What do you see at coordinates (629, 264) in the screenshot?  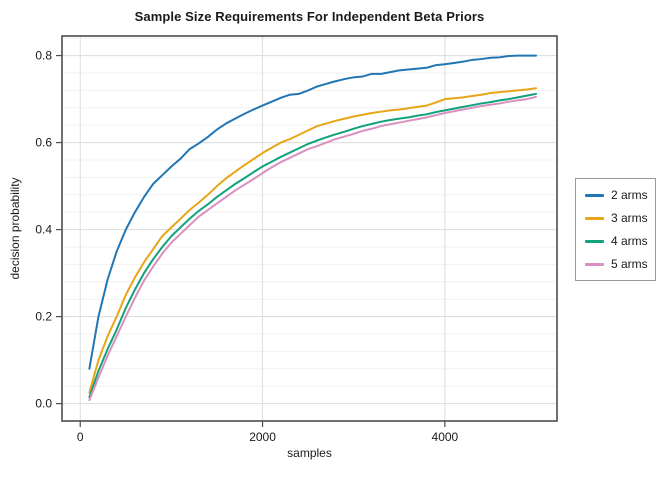 I see `legend-label: 5 arms` at bounding box center [629, 264].